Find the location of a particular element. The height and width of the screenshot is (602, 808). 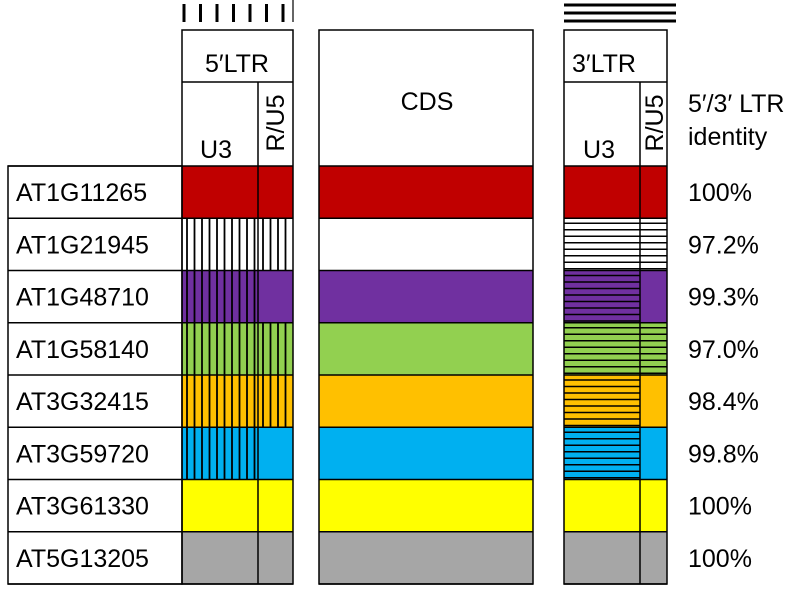

identity-value: 99.3% is located at coordinates (723, 298).